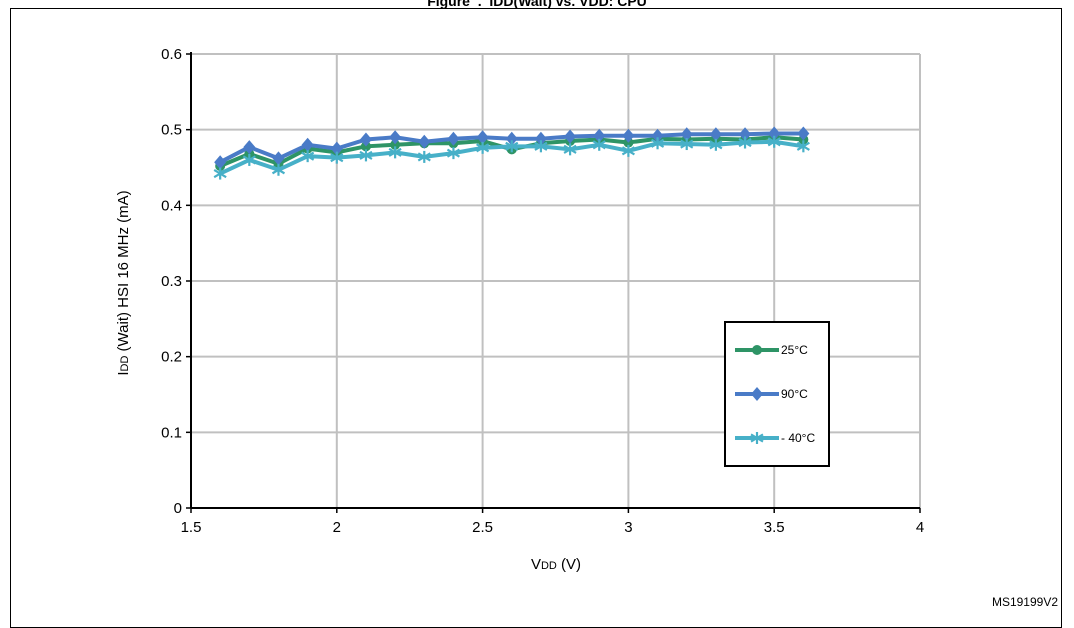 The image size is (1074, 628). Describe the element at coordinates (123, 374) in the screenshot. I see `y-axis-label-main: I` at that location.